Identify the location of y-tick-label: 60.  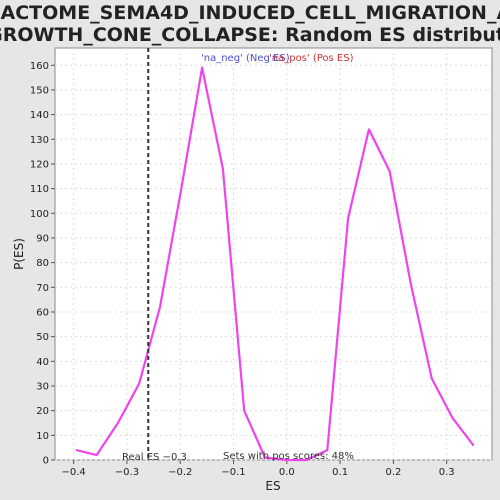
(42, 312).